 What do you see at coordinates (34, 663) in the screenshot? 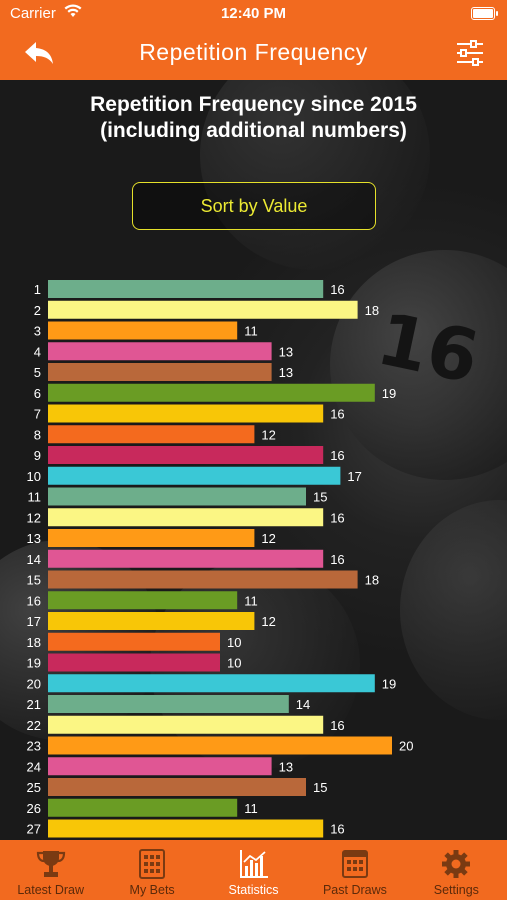
I see `category-label: 19` at bounding box center [34, 663].